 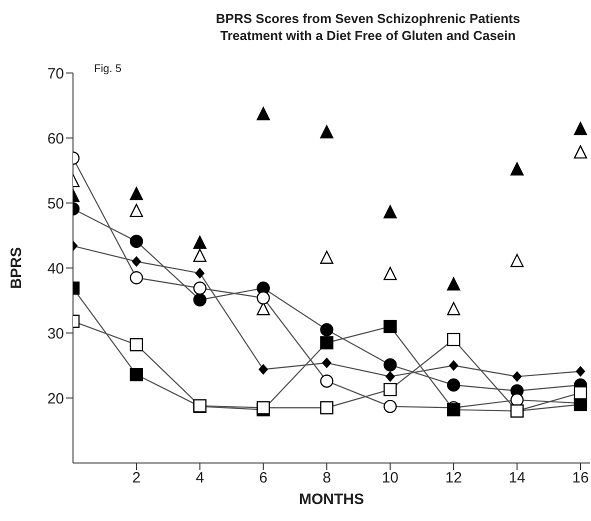 What do you see at coordinates (390, 478) in the screenshot?
I see `x-tick-label: 10` at bounding box center [390, 478].